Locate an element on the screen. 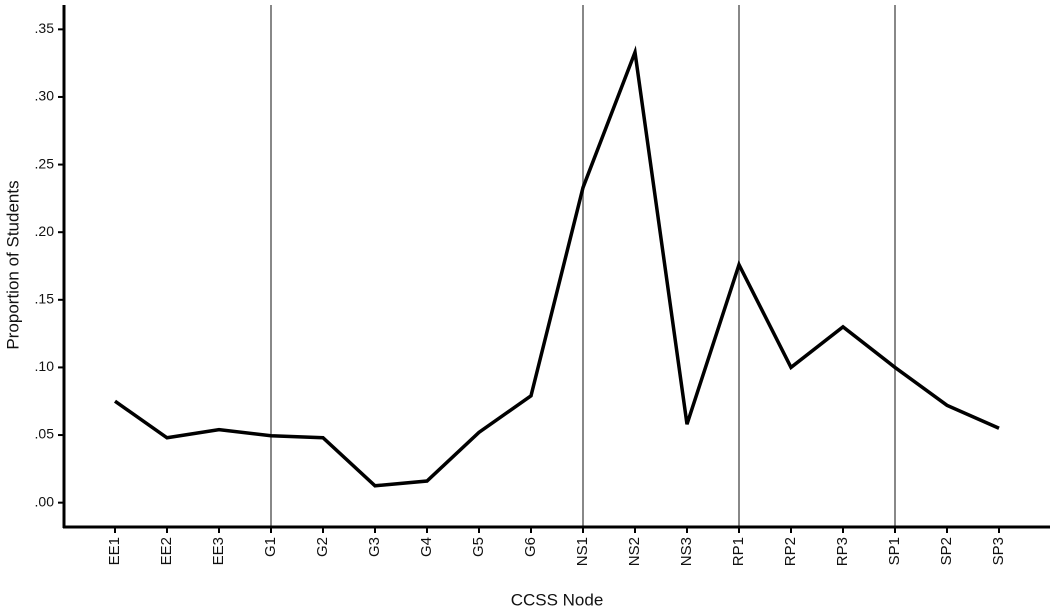 The height and width of the screenshot is (613, 1052). x-tick-label: NS3 is located at coordinates (686, 551).